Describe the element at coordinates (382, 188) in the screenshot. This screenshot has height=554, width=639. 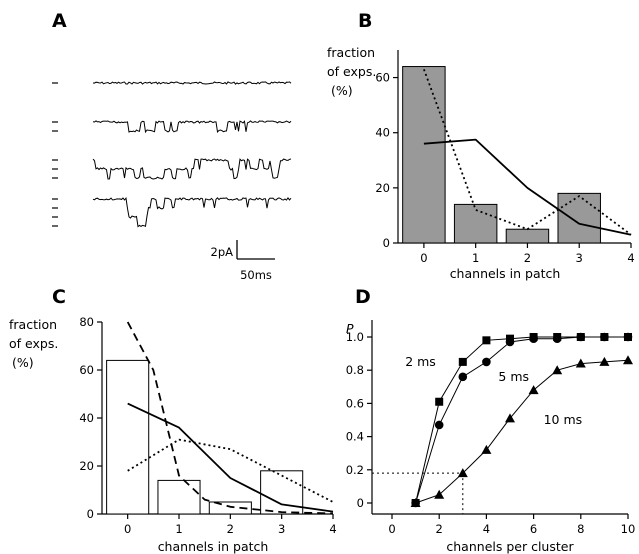
I see `panel-b-ytick-label-20: 20` at that location.